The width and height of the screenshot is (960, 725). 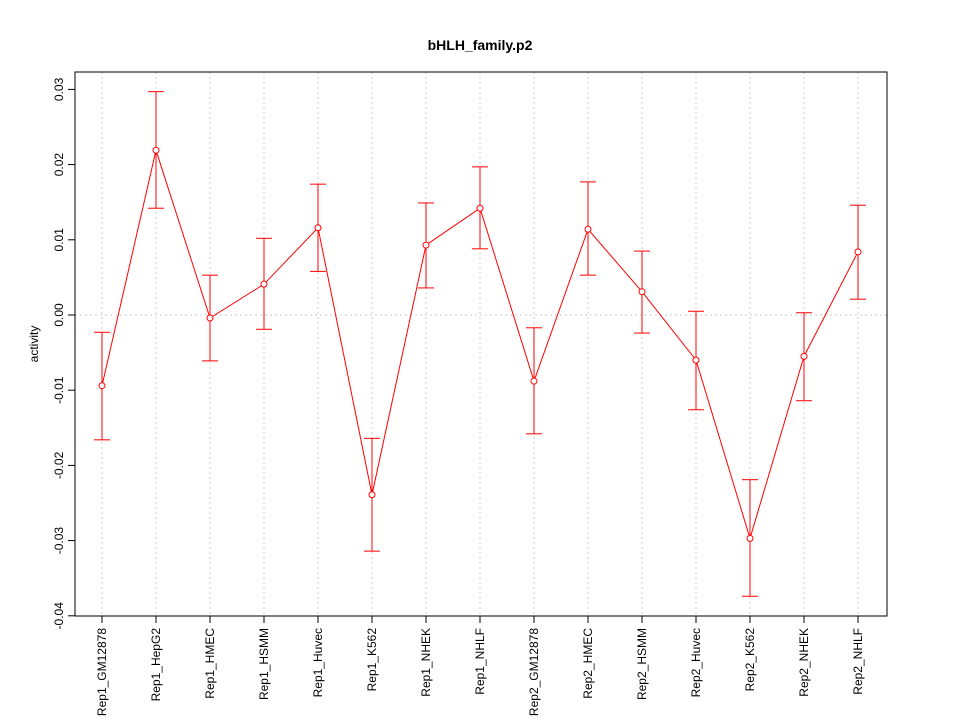 I want to click on x-tick-label: Rep1_HepG2, so click(x=156, y=665).